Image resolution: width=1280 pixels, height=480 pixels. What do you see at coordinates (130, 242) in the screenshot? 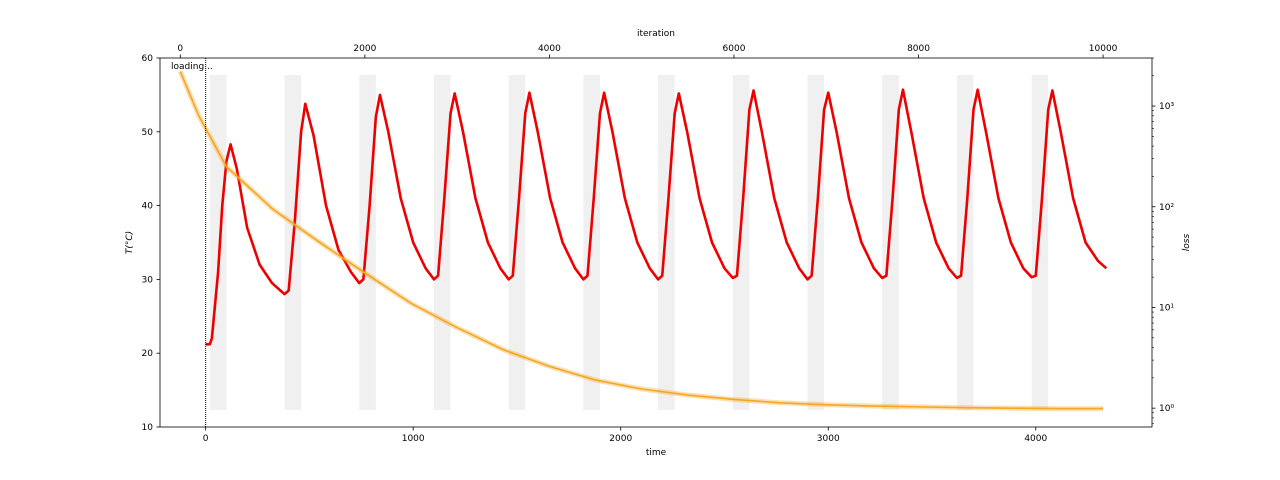
I see `y-axis-title: T(°C)` at bounding box center [130, 242].